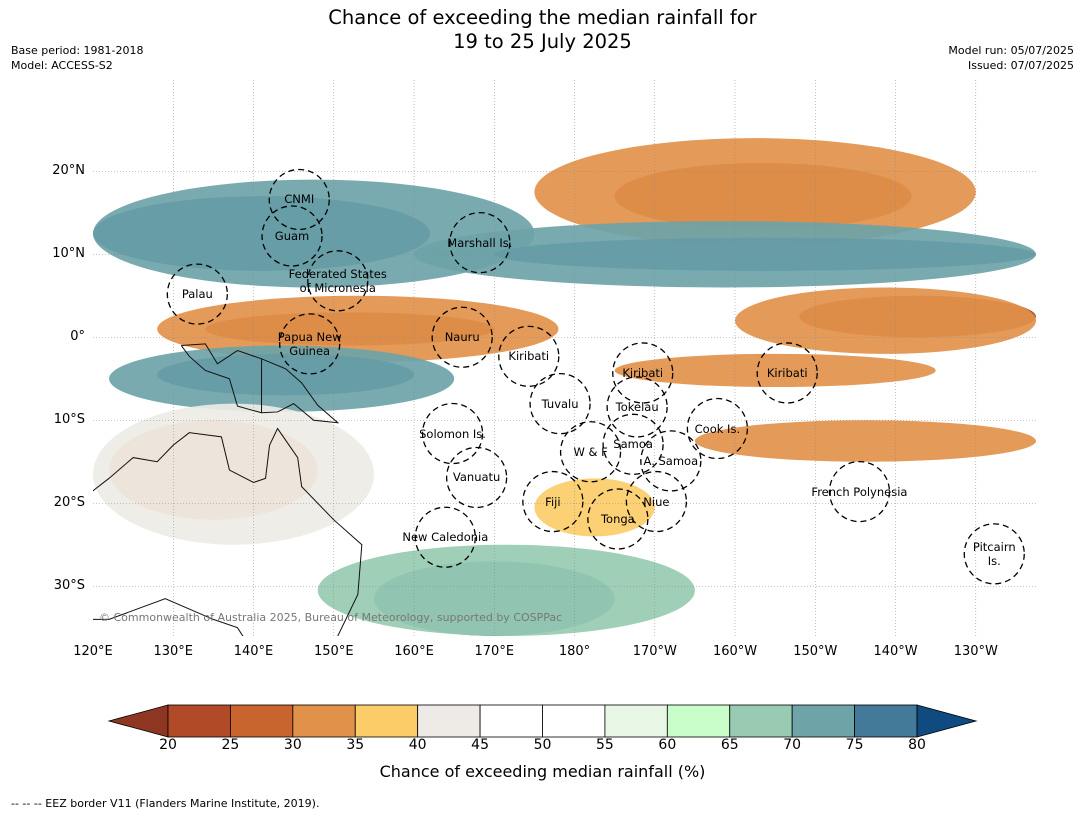 This screenshot has width=1085, height=816. I want to click on lat-tick-label: 30°S, so click(69, 586).